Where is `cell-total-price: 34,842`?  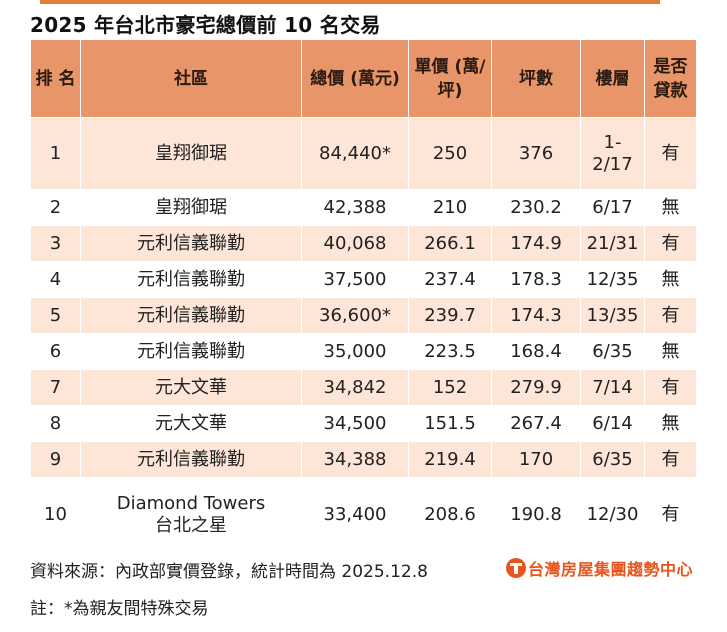 cell-total-price: 34,842 is located at coordinates (355, 387).